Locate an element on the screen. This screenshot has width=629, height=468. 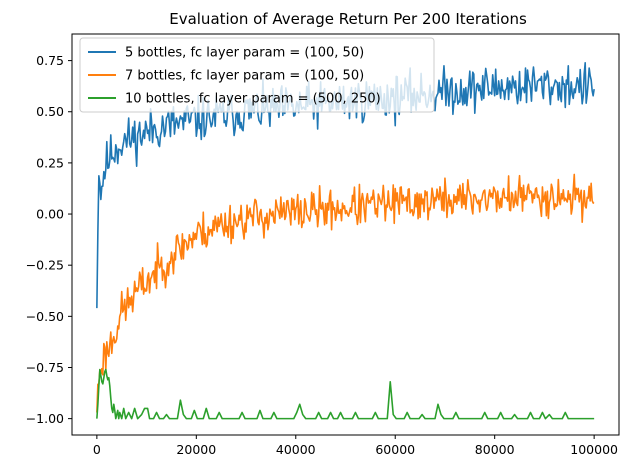
legend-label: 5 bottles, fc layer param = (100, 50) is located at coordinates (244, 53).